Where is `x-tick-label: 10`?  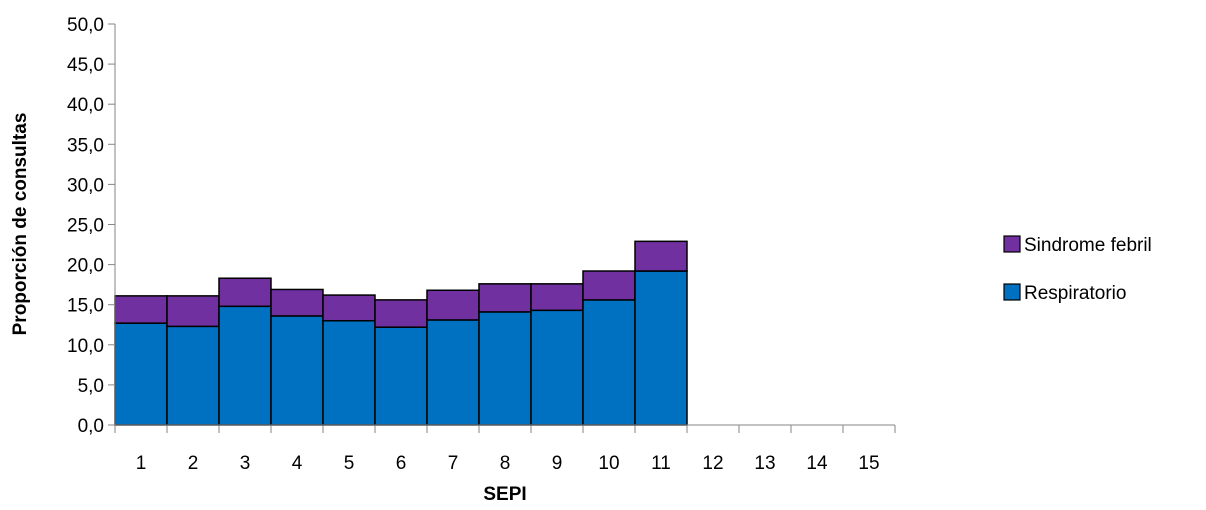
x-tick-label: 10 is located at coordinates (608, 463).